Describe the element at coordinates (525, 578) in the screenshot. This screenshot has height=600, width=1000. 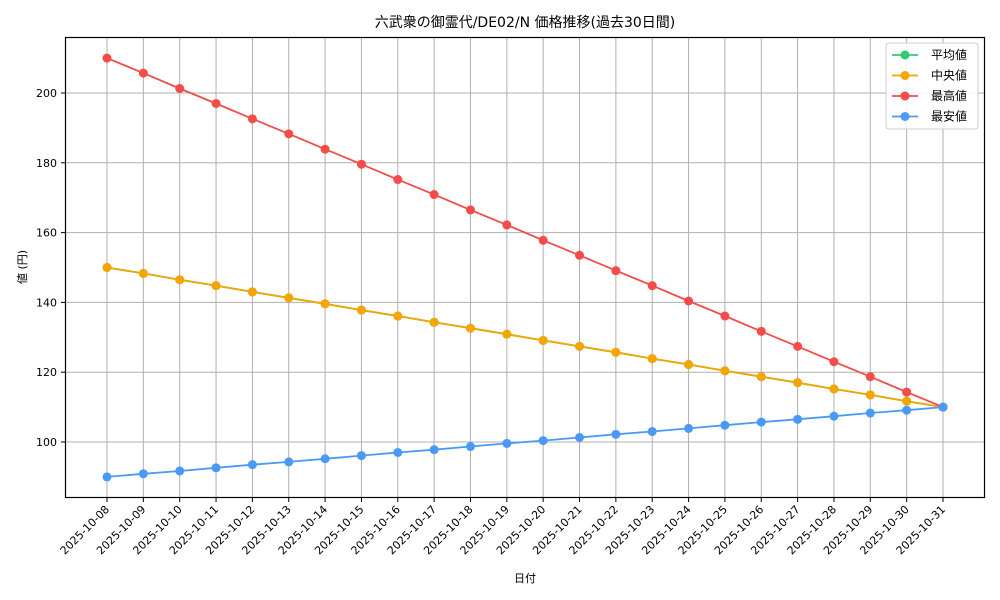
I see `x-axis-label: 日付` at that location.